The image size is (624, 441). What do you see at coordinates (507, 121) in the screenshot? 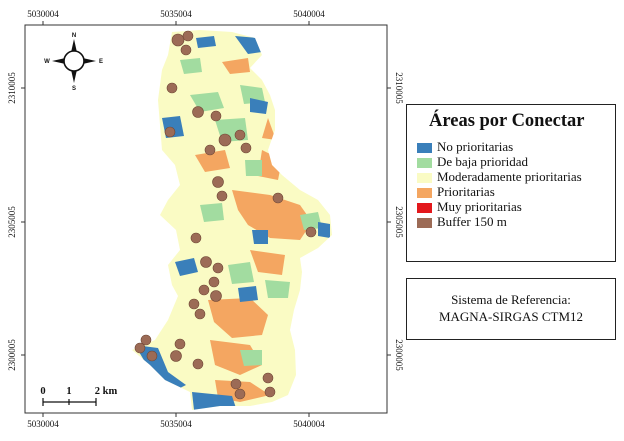
I see `legend-title: Áreas por Conectar` at bounding box center [507, 121].